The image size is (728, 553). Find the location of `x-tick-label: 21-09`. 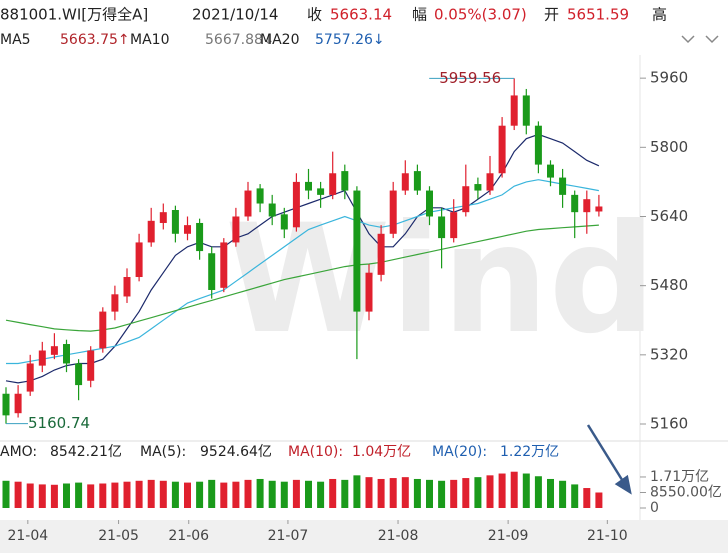

x-tick-label: 21-09 is located at coordinates (508, 536).